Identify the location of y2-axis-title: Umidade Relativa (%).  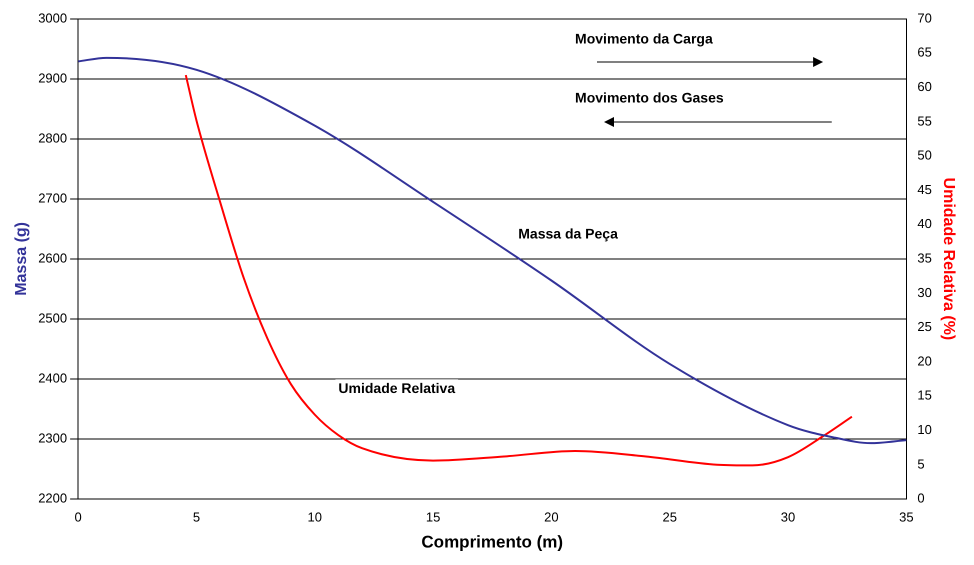
(948, 259).